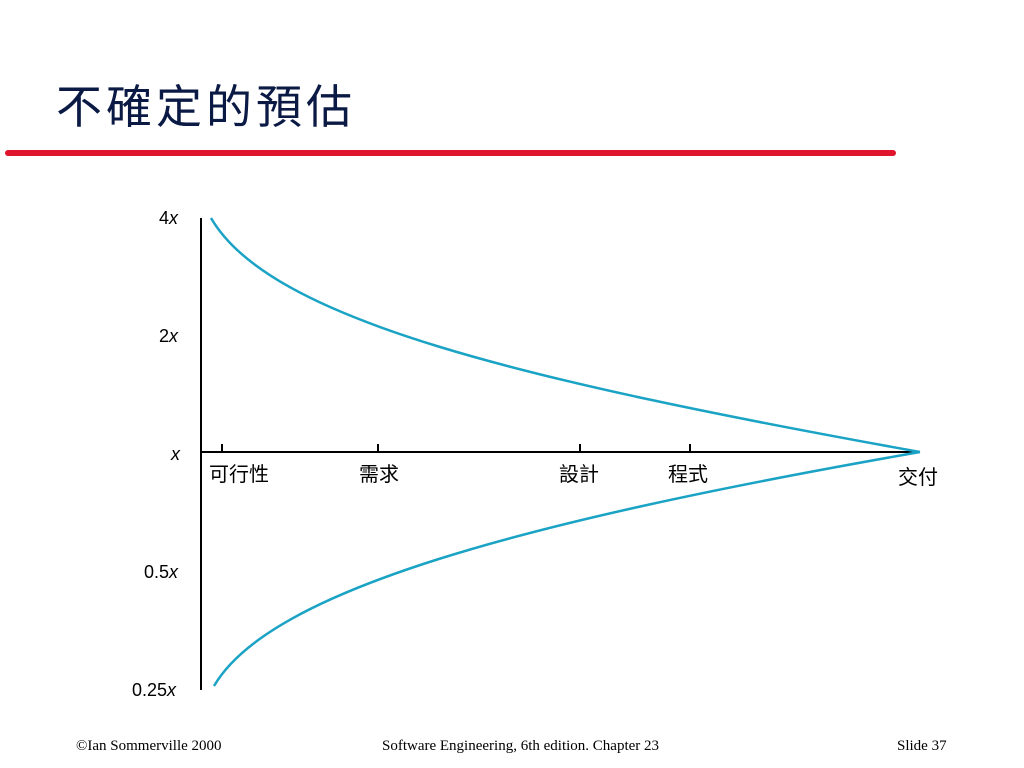  I want to click on phase-label-delivery: 交付, so click(918, 477).